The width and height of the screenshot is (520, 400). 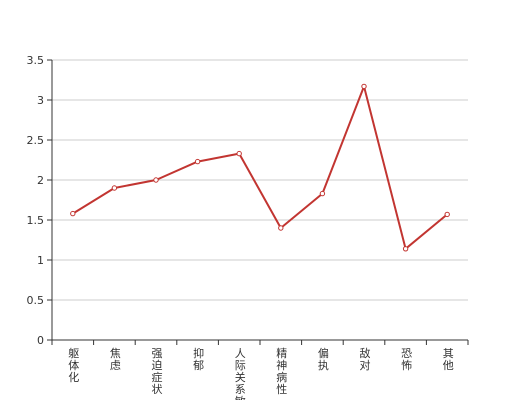 I want to click on x-category-label: 精神病性, so click(x=281, y=371).